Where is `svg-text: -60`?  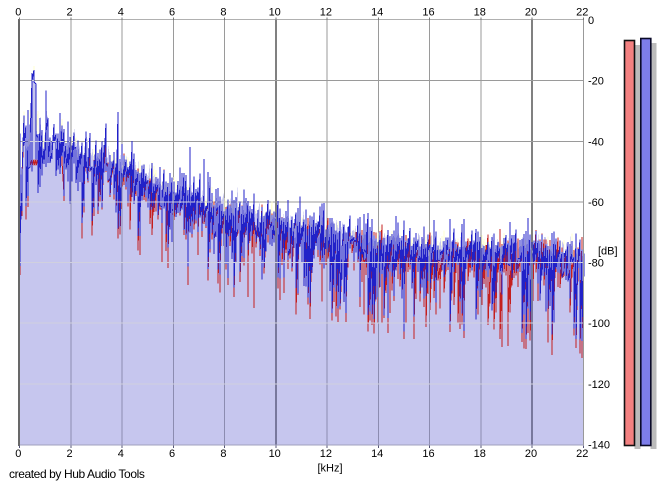
svg-text: -60 is located at coordinates (596, 203).